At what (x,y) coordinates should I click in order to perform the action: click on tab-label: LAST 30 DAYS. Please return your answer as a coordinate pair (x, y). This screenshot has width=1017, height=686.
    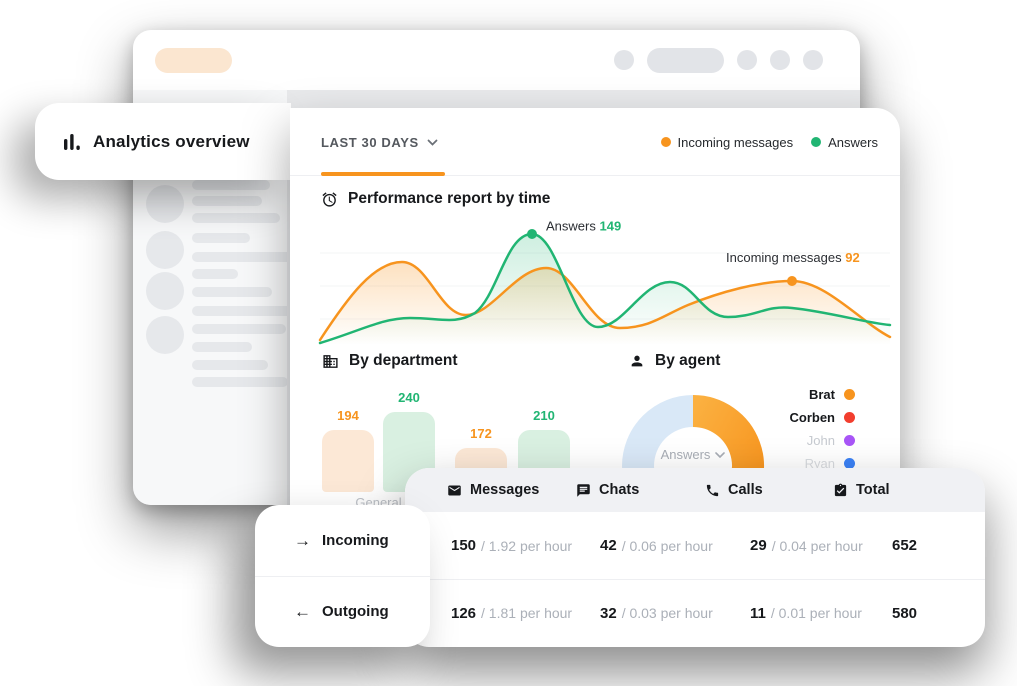
    Looking at the image, I should click on (370, 142).